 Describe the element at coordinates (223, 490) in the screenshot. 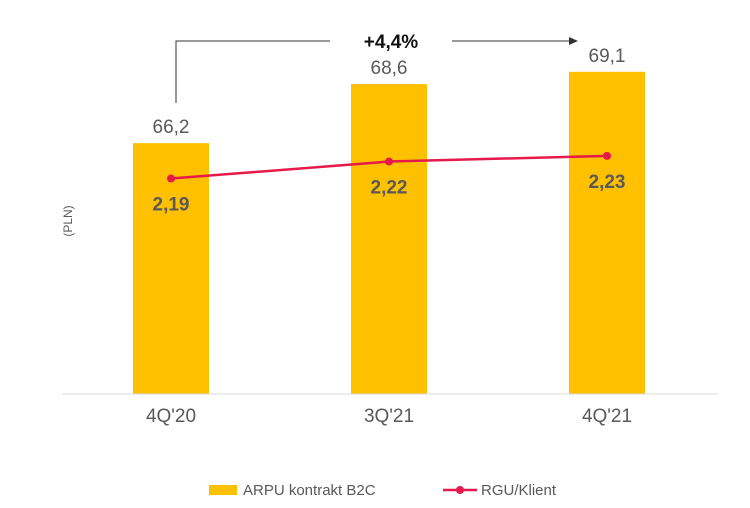

I see `legend-swatch-bar` at that location.